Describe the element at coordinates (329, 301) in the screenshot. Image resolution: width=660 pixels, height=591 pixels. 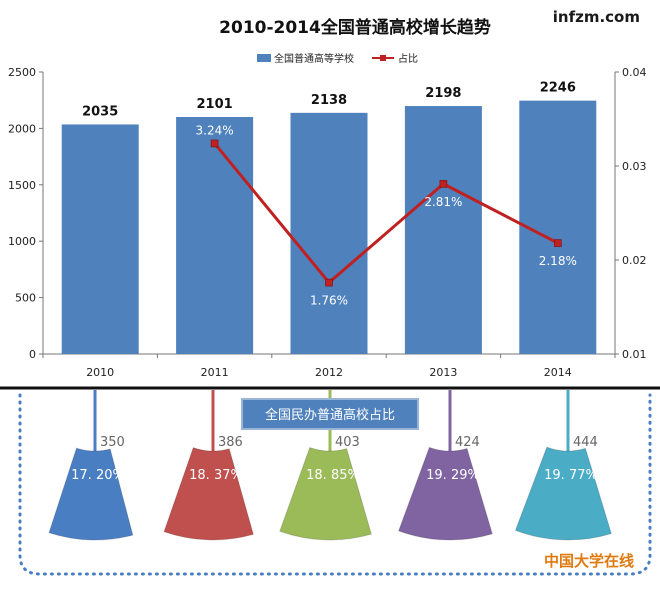
I see `rate-value-label: 1.76%` at that location.